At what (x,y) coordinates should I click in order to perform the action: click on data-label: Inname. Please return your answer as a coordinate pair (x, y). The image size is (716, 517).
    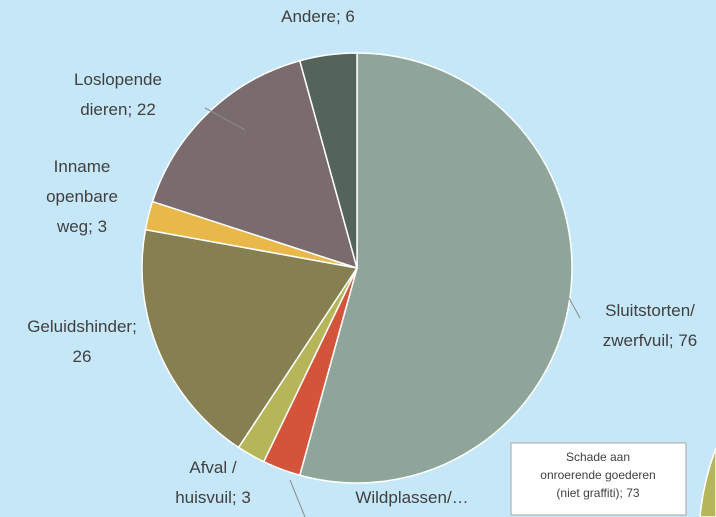
    Looking at the image, I should click on (82, 166).